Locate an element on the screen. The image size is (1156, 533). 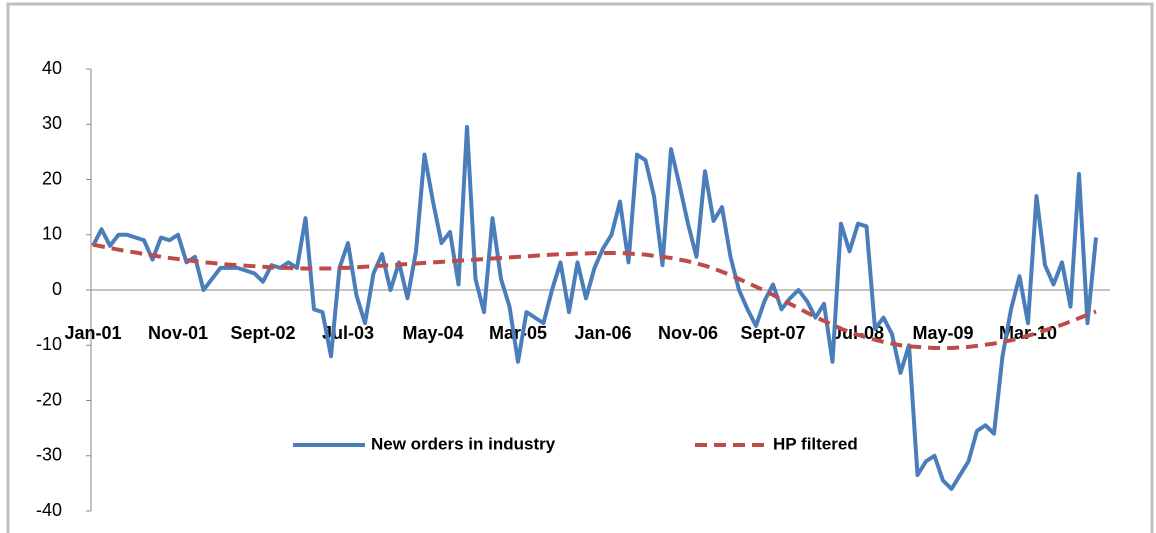
x-tick-label: Jan-06 is located at coordinates (602, 333).